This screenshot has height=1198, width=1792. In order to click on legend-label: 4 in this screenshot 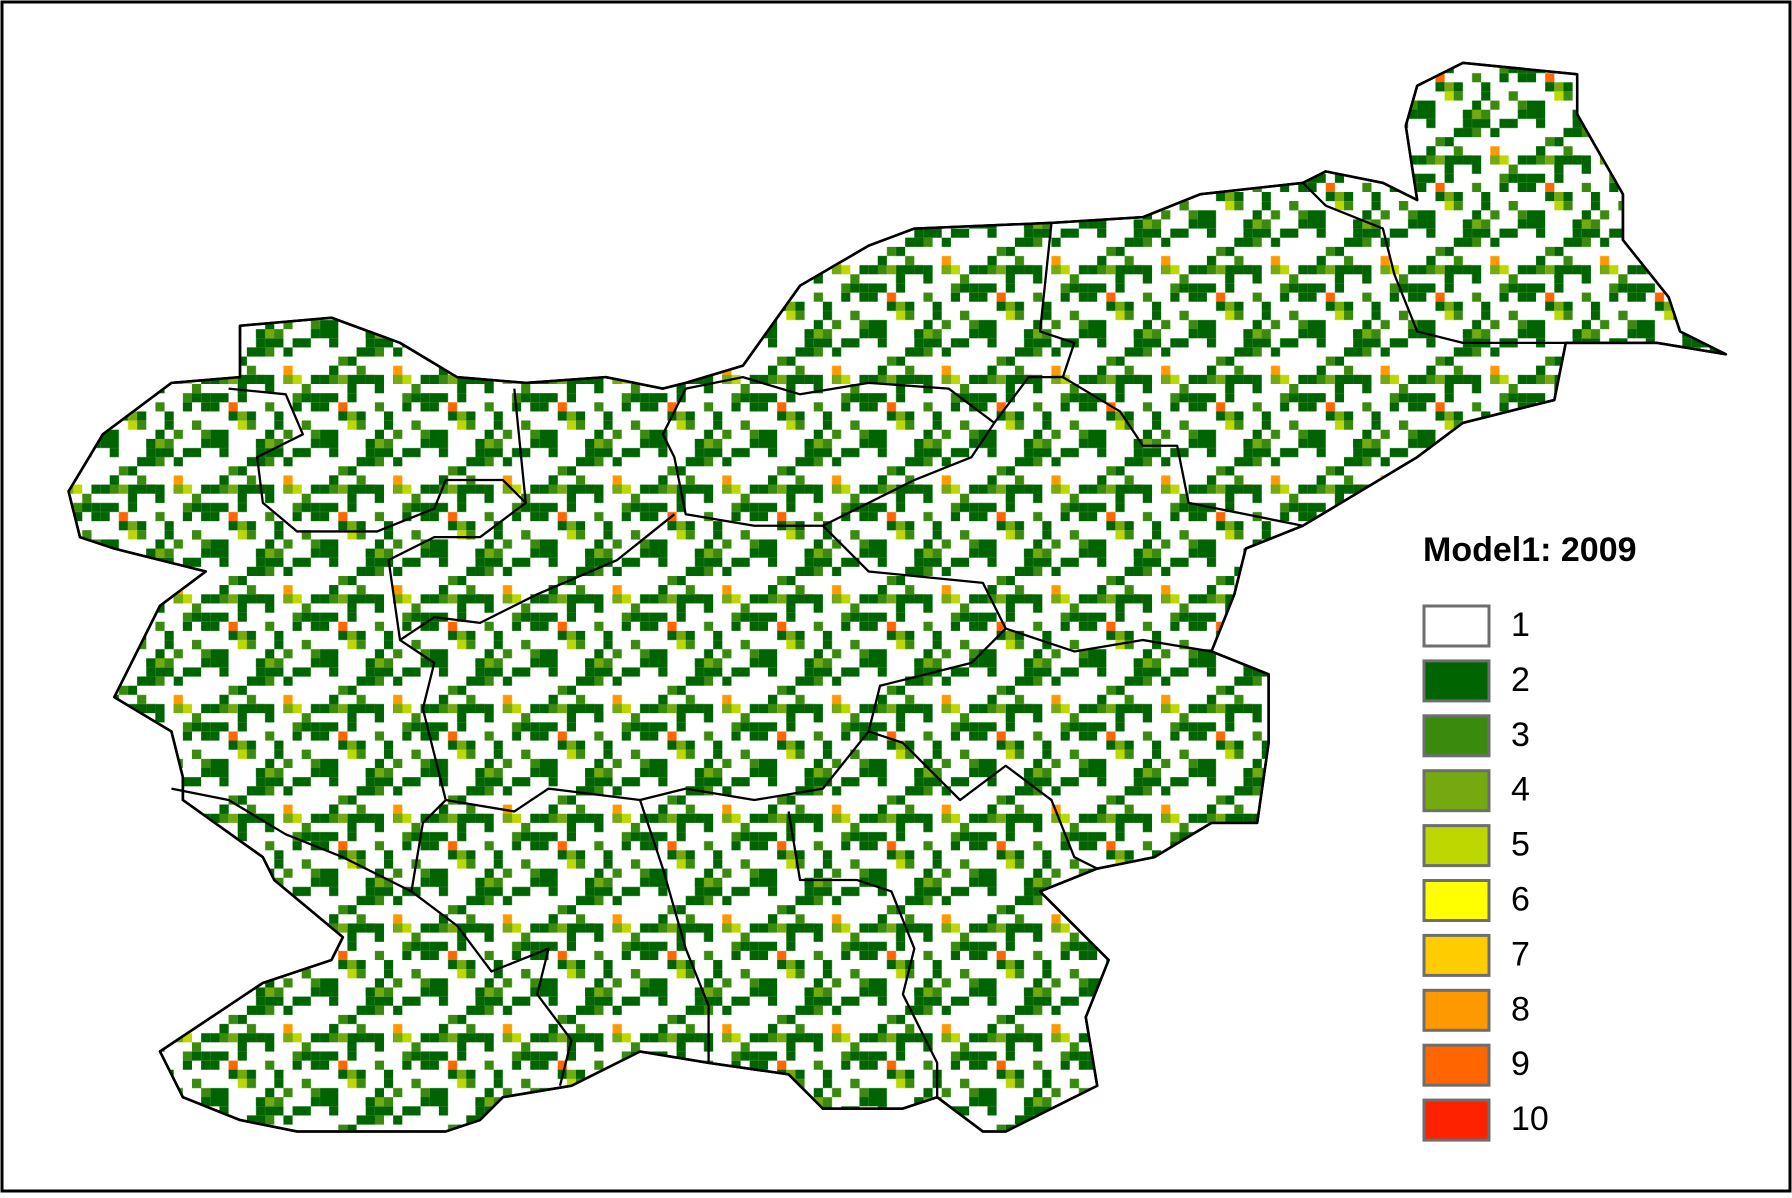, I will do `click(1520, 790)`.